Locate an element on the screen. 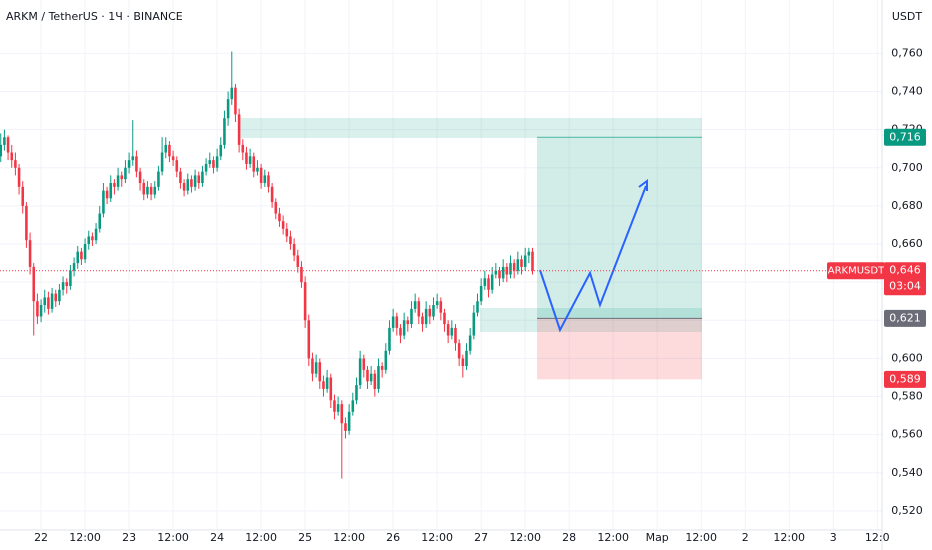 The height and width of the screenshot is (550, 932). y-tick-label: 0,600 is located at coordinates (907, 357).